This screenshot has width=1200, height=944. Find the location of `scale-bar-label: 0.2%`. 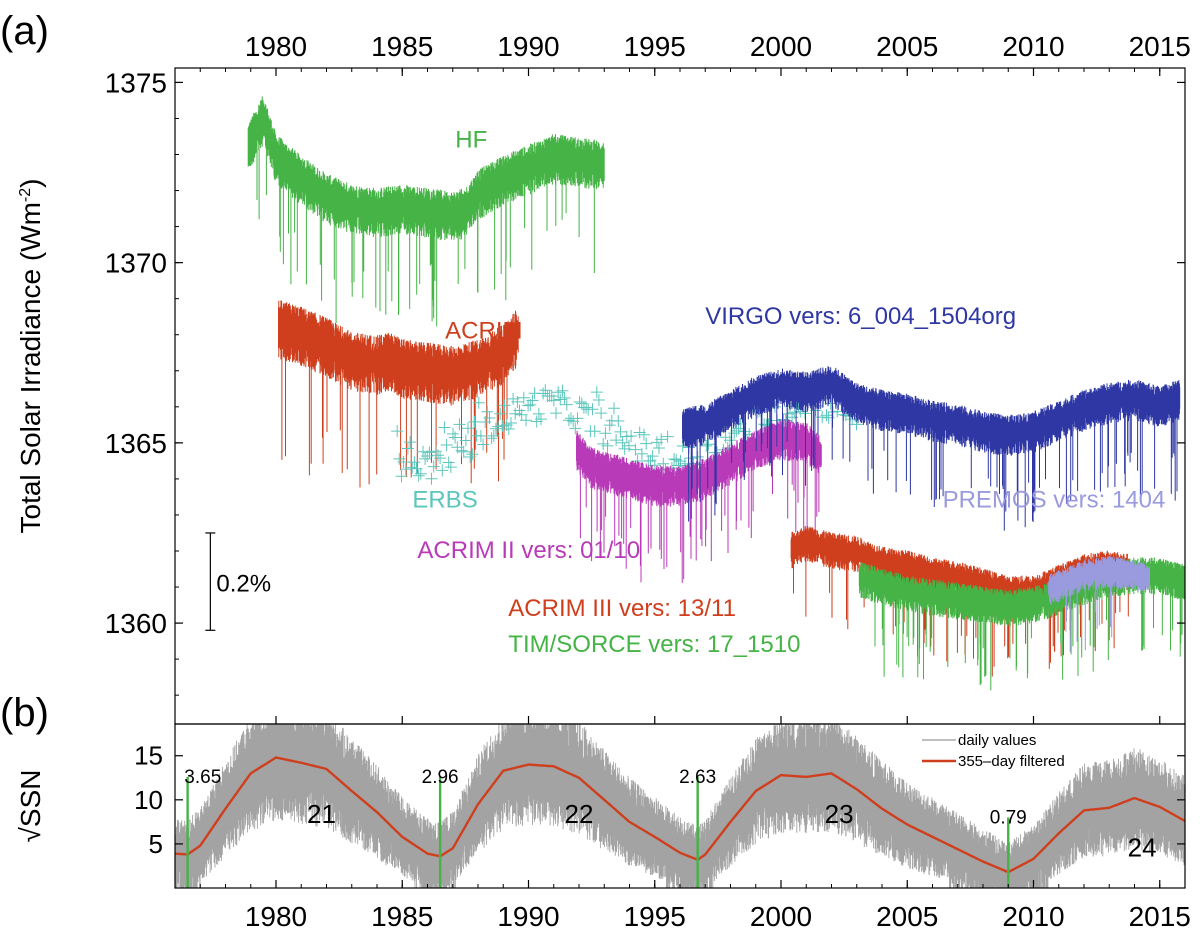

scale-bar-label: 0.2% is located at coordinates (243, 584).